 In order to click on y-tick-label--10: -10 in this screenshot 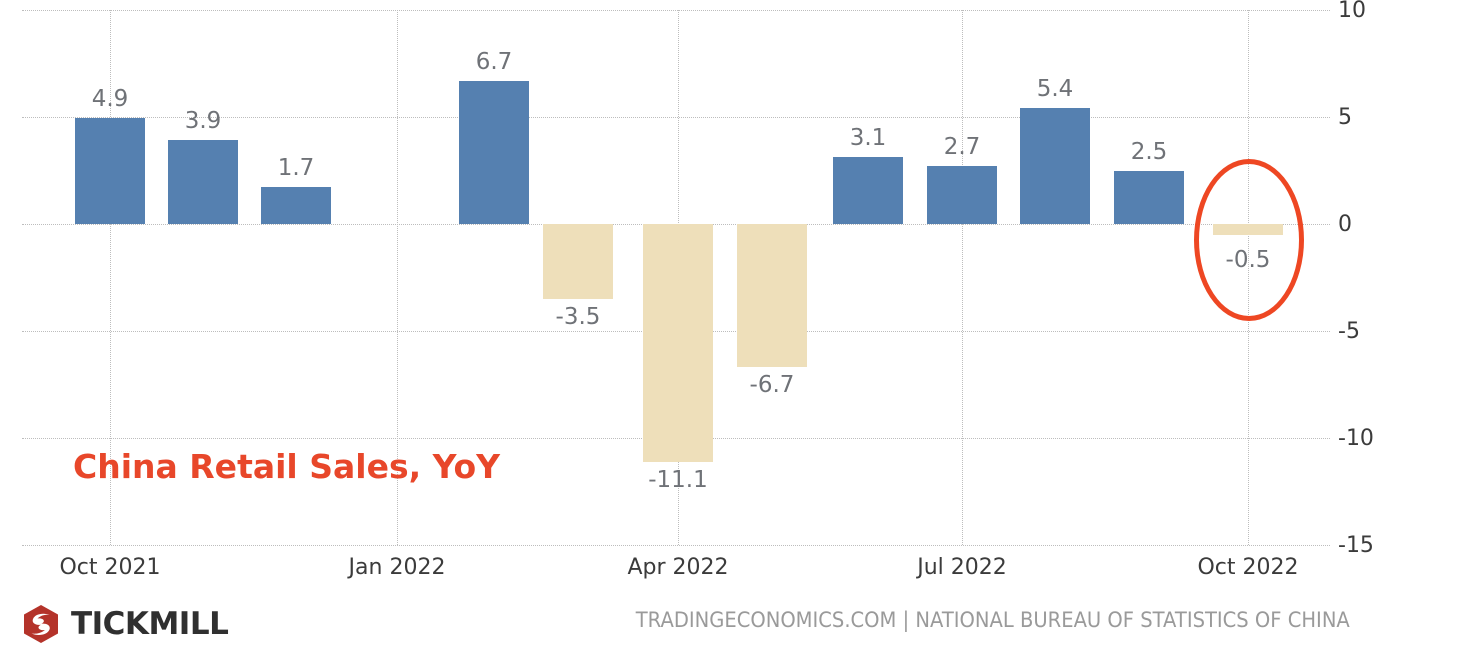, I will do `click(1356, 438)`.